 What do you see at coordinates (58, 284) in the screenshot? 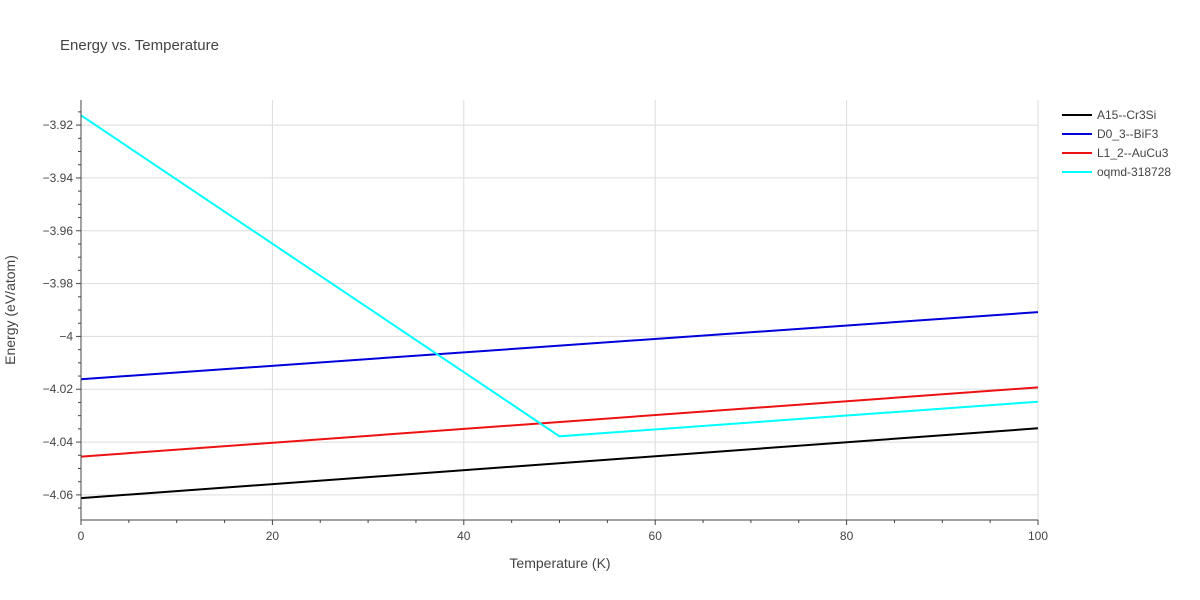
I see `y-tick-label: −3.98` at bounding box center [58, 284].